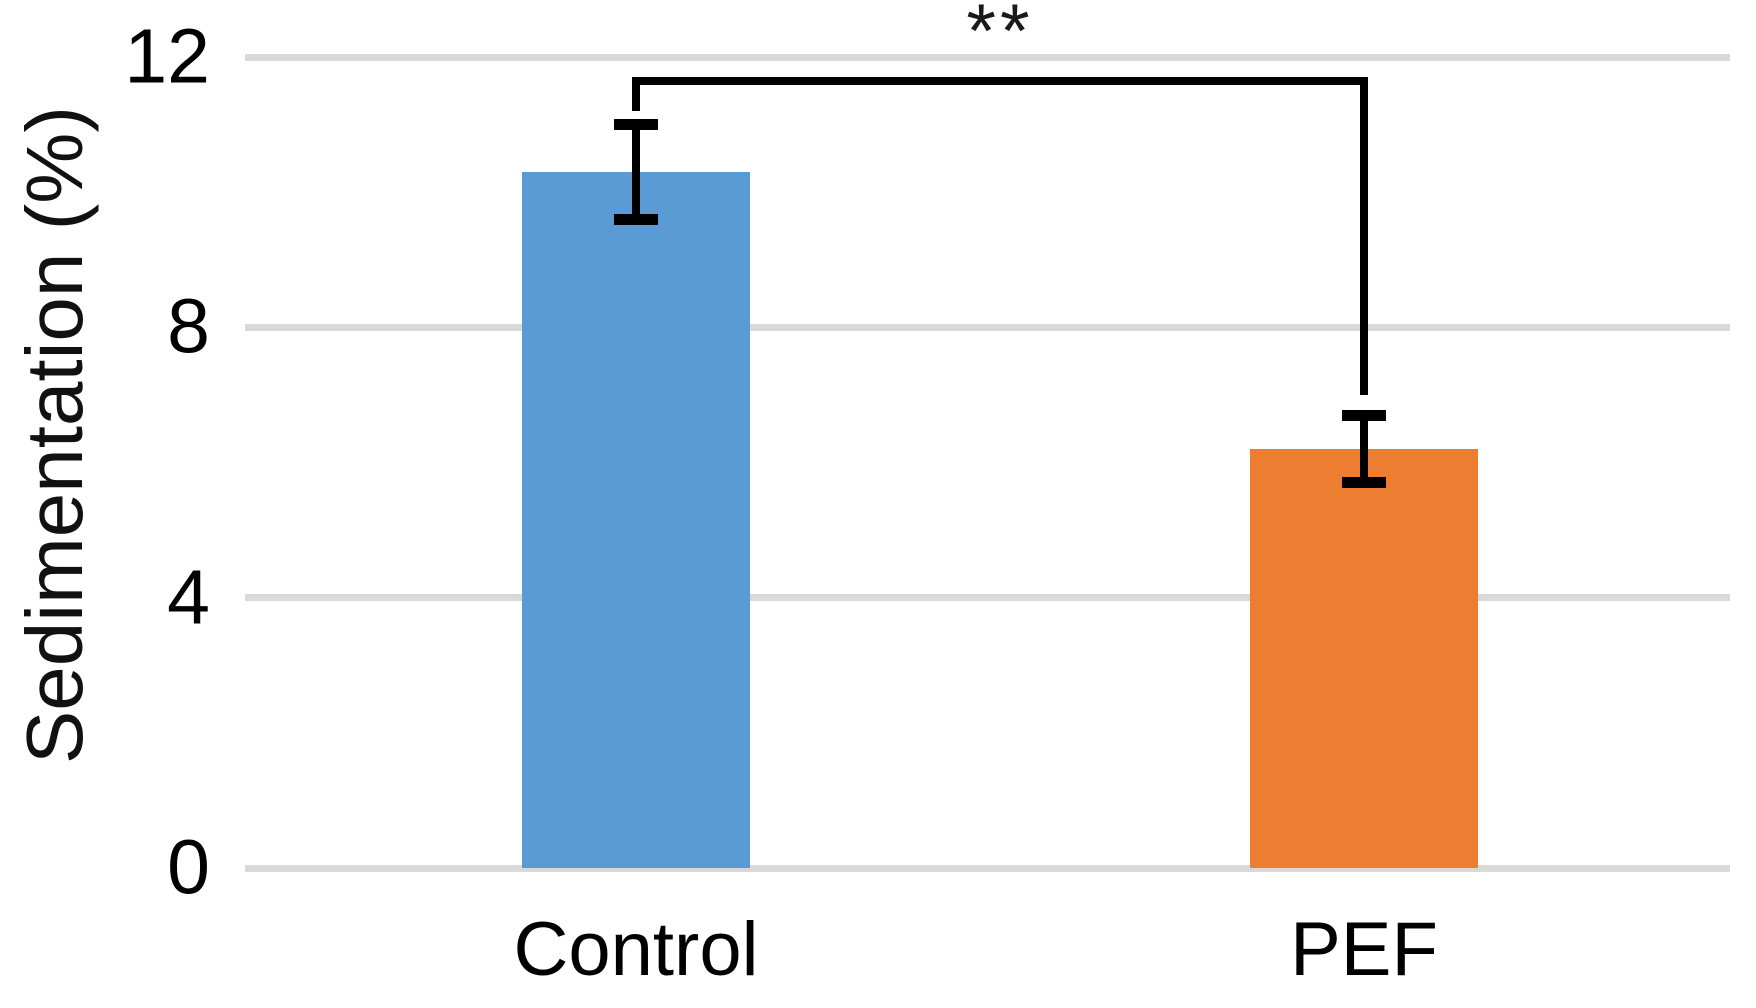 The width and height of the screenshot is (1756, 1008). What do you see at coordinates (1364, 658) in the screenshot?
I see `bar-pef` at bounding box center [1364, 658].